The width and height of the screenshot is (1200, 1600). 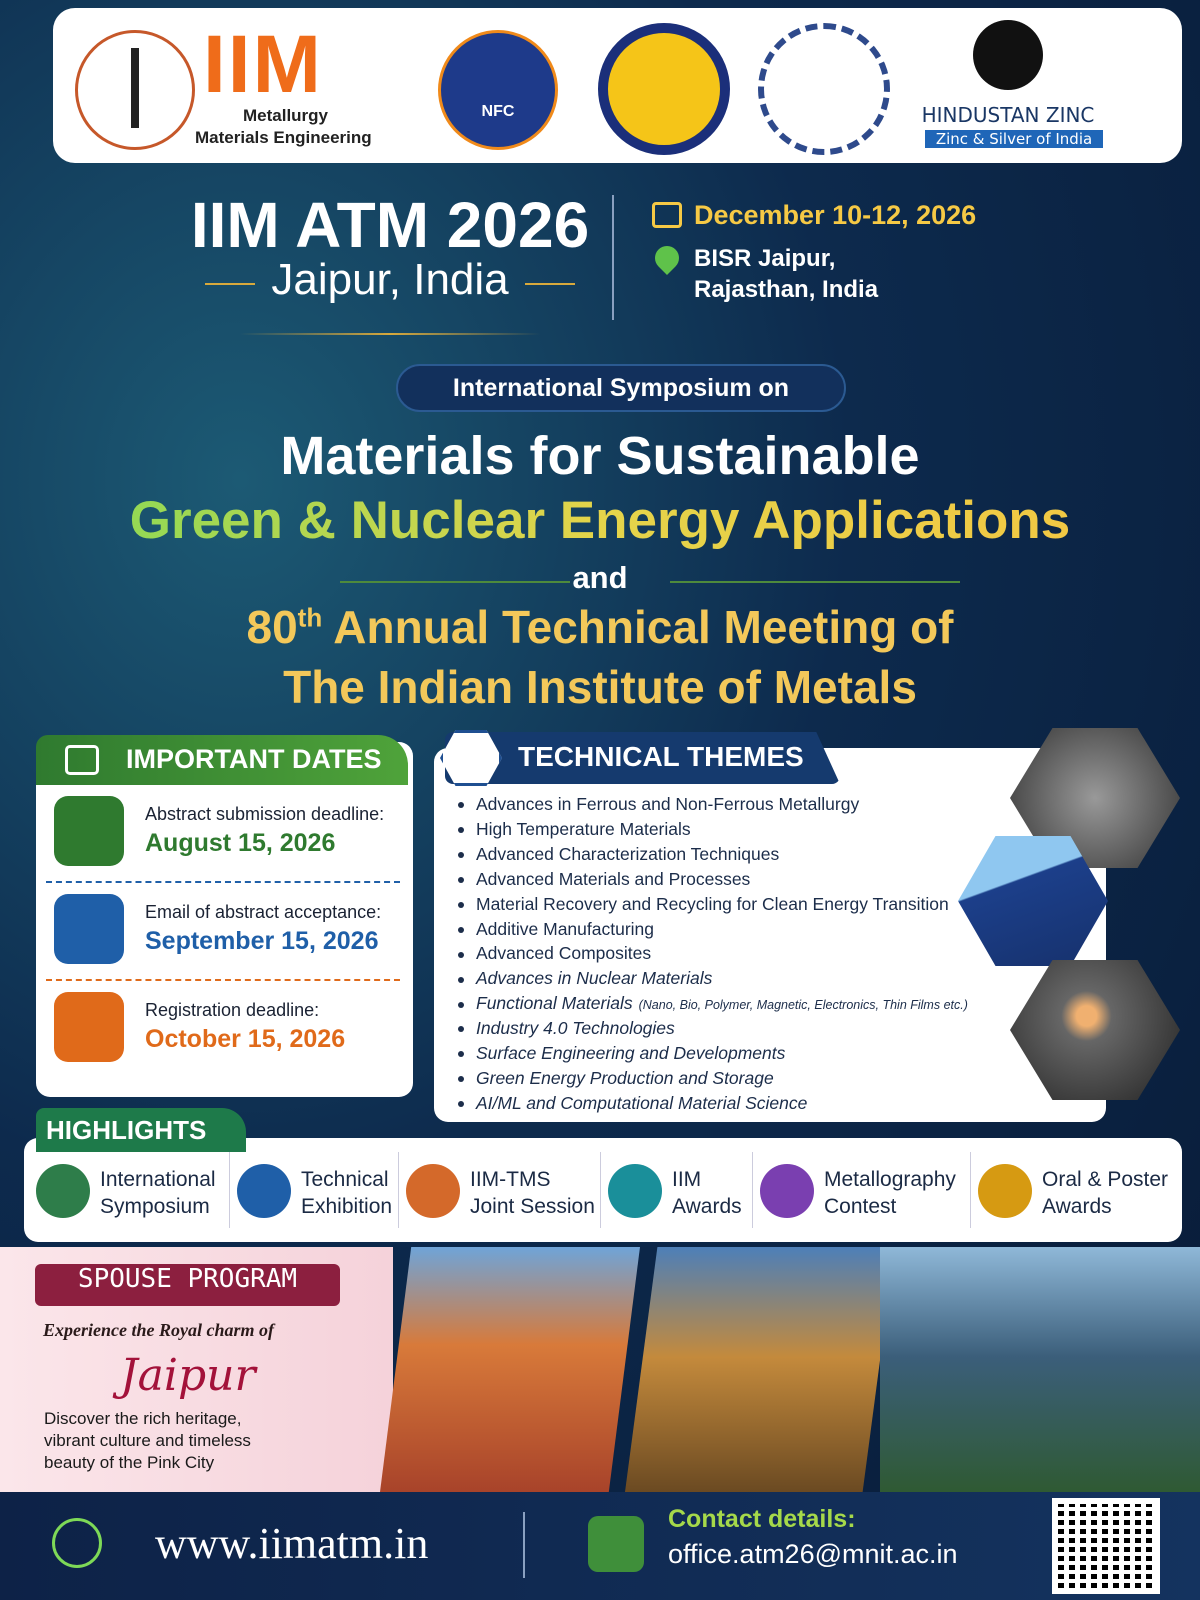 I want to click on iim-seal-pillar, so click(x=135, y=88).